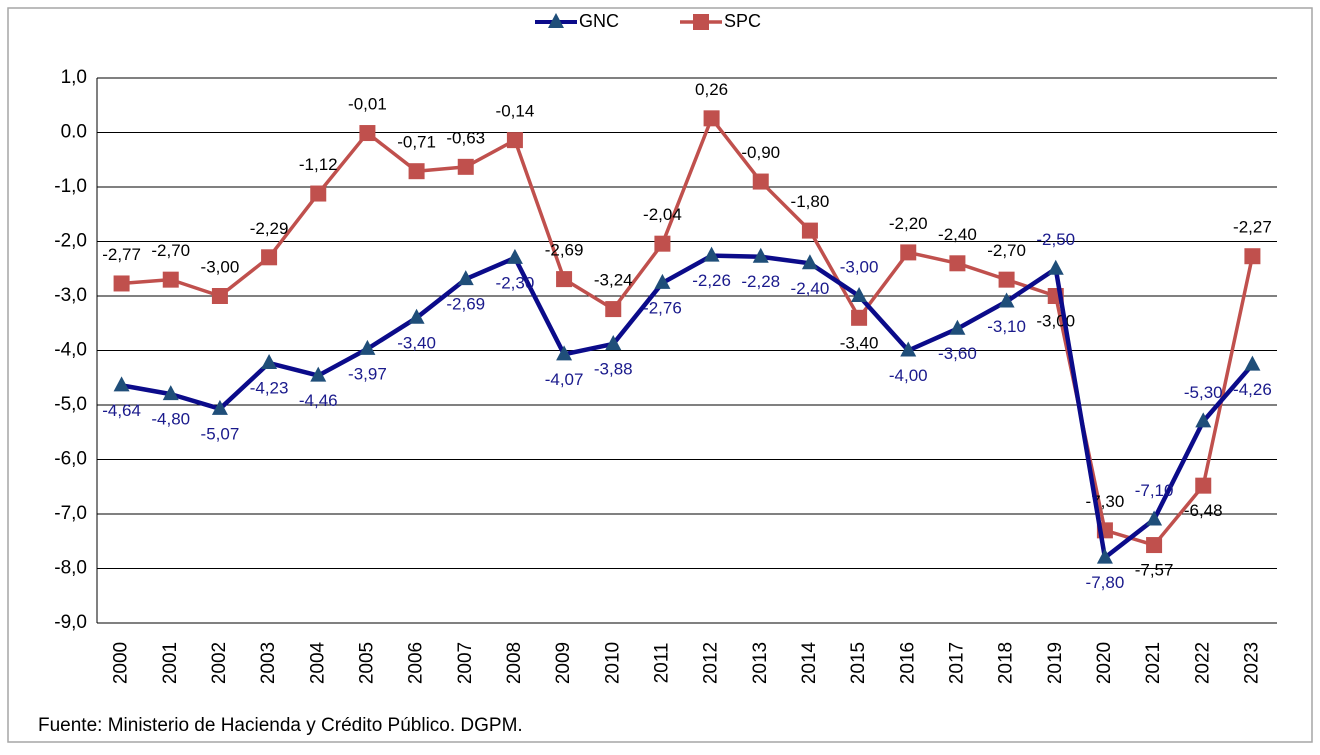 This screenshot has width=1320, height=755. I want to click on x-tick-label: 2002, so click(219, 663).